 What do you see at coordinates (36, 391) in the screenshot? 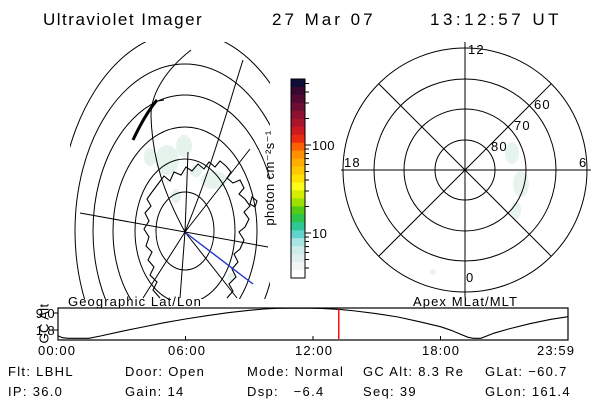
I see `status-ip: IP: 36.0` at bounding box center [36, 391].